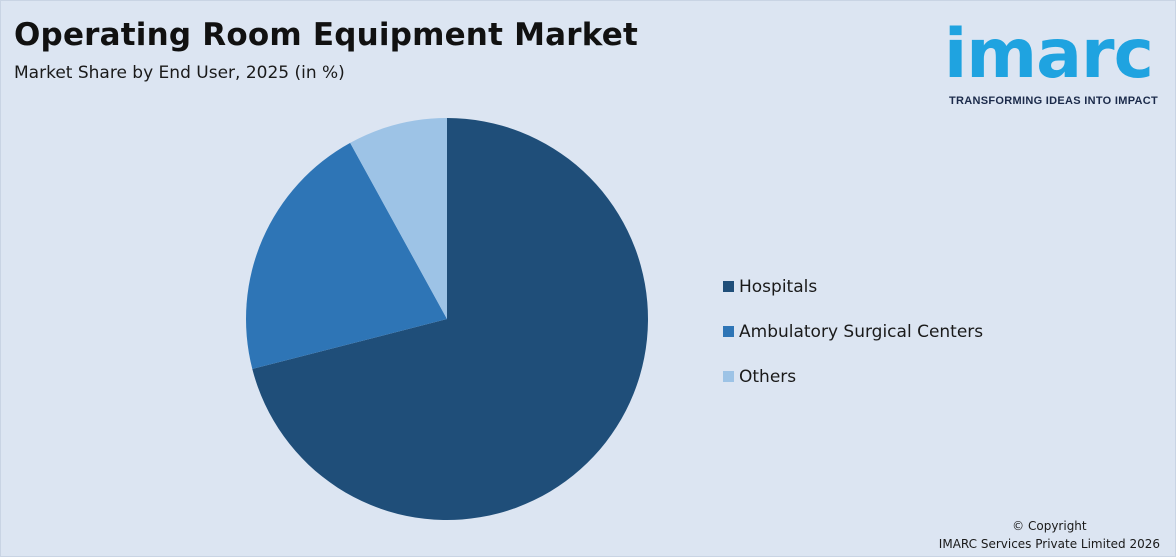 This screenshot has height=557, width=1176. Describe the element at coordinates (398, 218) in the screenshot. I see `pie-slice-others` at that location.